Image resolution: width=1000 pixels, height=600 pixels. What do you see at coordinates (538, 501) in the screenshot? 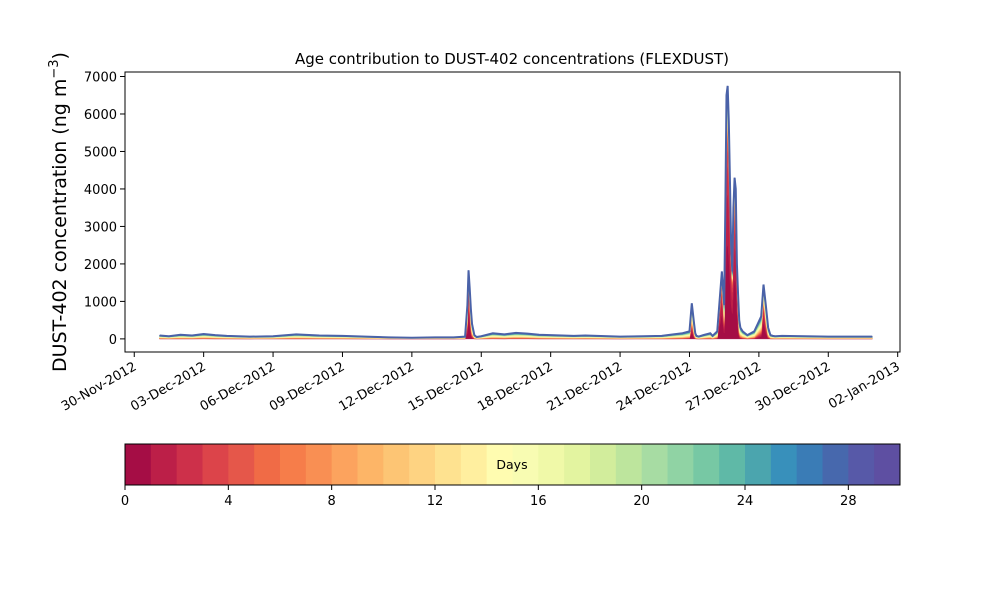
I see `colorbar-tick-label: 16` at bounding box center [538, 501].